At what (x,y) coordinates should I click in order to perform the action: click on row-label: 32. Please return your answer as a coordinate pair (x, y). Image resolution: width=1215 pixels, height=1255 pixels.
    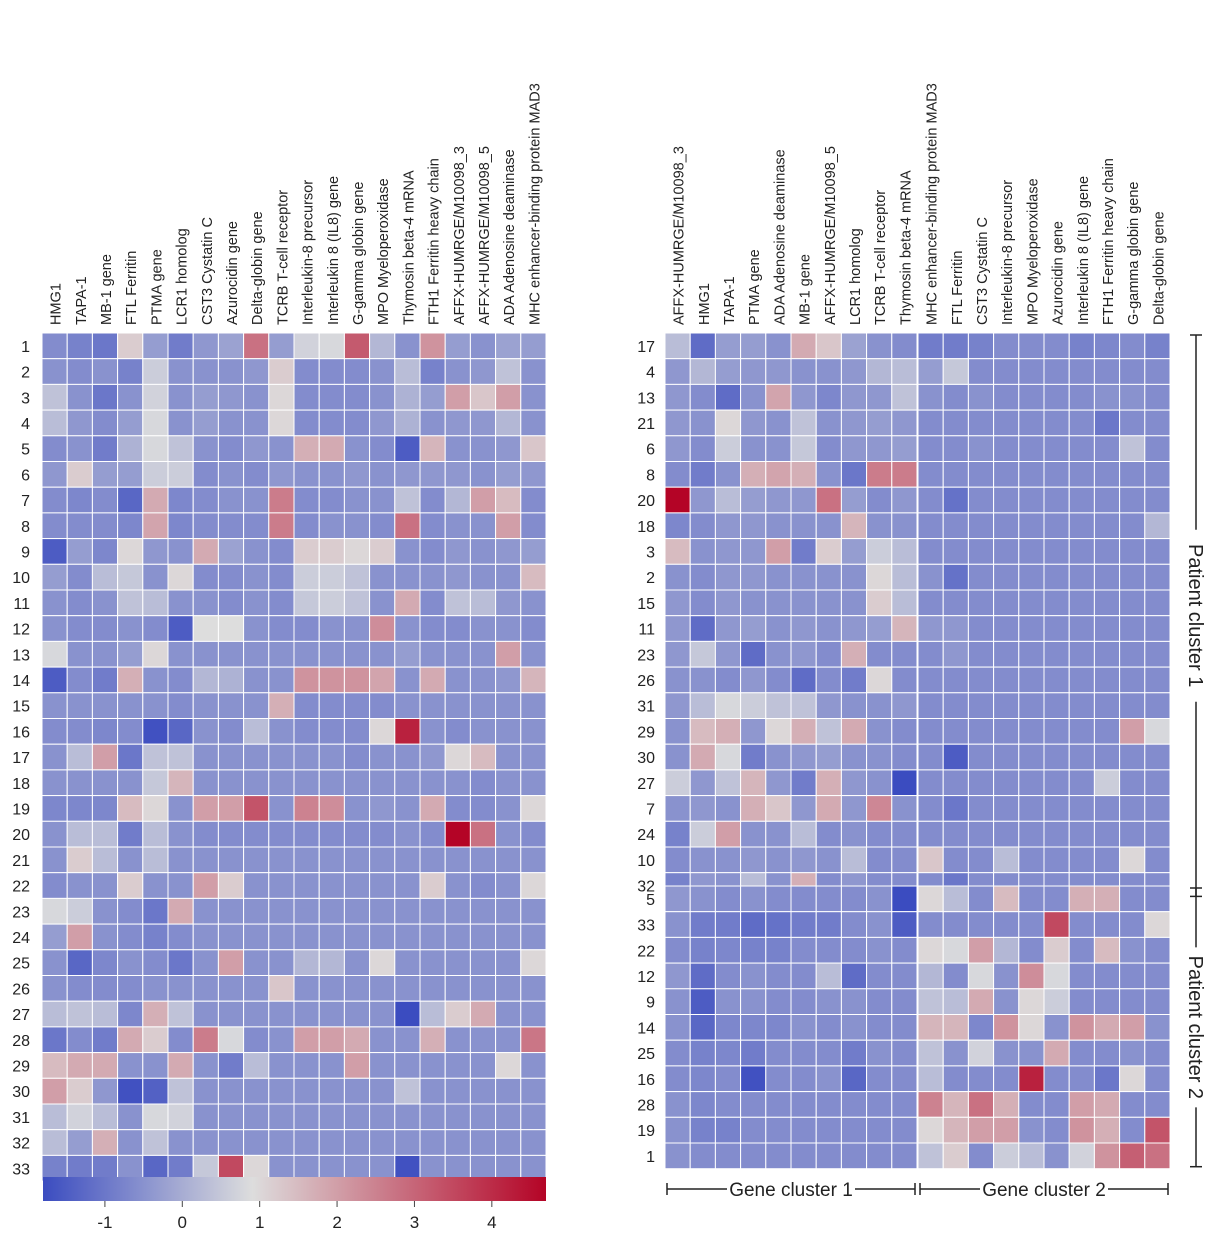
    Looking at the image, I should click on (21, 1144).